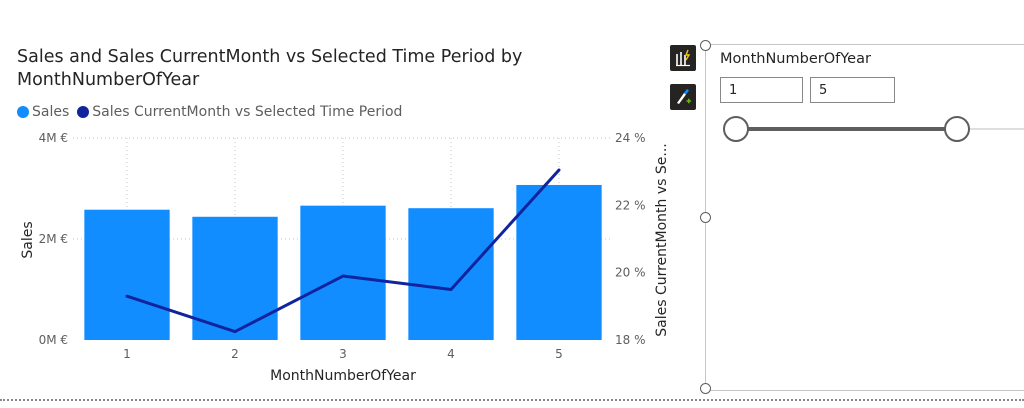  Describe the element at coordinates (51, 112) in the screenshot. I see `legend-label-sales: Sales` at that location.